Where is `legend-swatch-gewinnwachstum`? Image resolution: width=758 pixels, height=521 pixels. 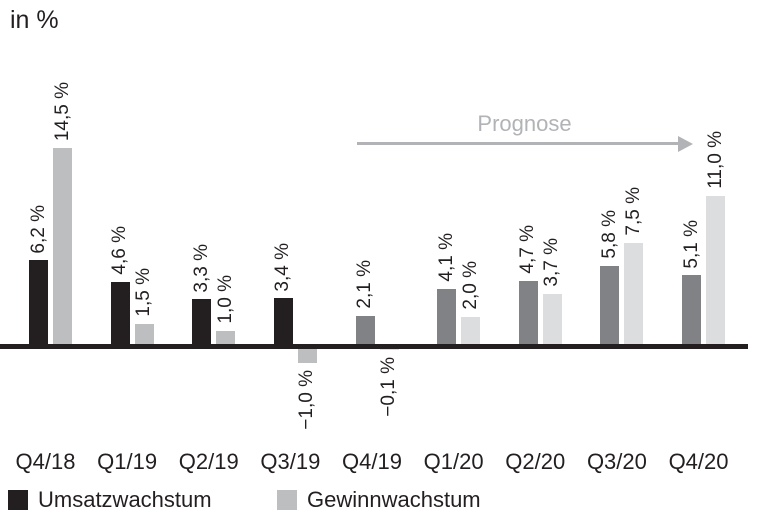
legend-swatch-gewinnwachstum is located at coordinates (287, 500).